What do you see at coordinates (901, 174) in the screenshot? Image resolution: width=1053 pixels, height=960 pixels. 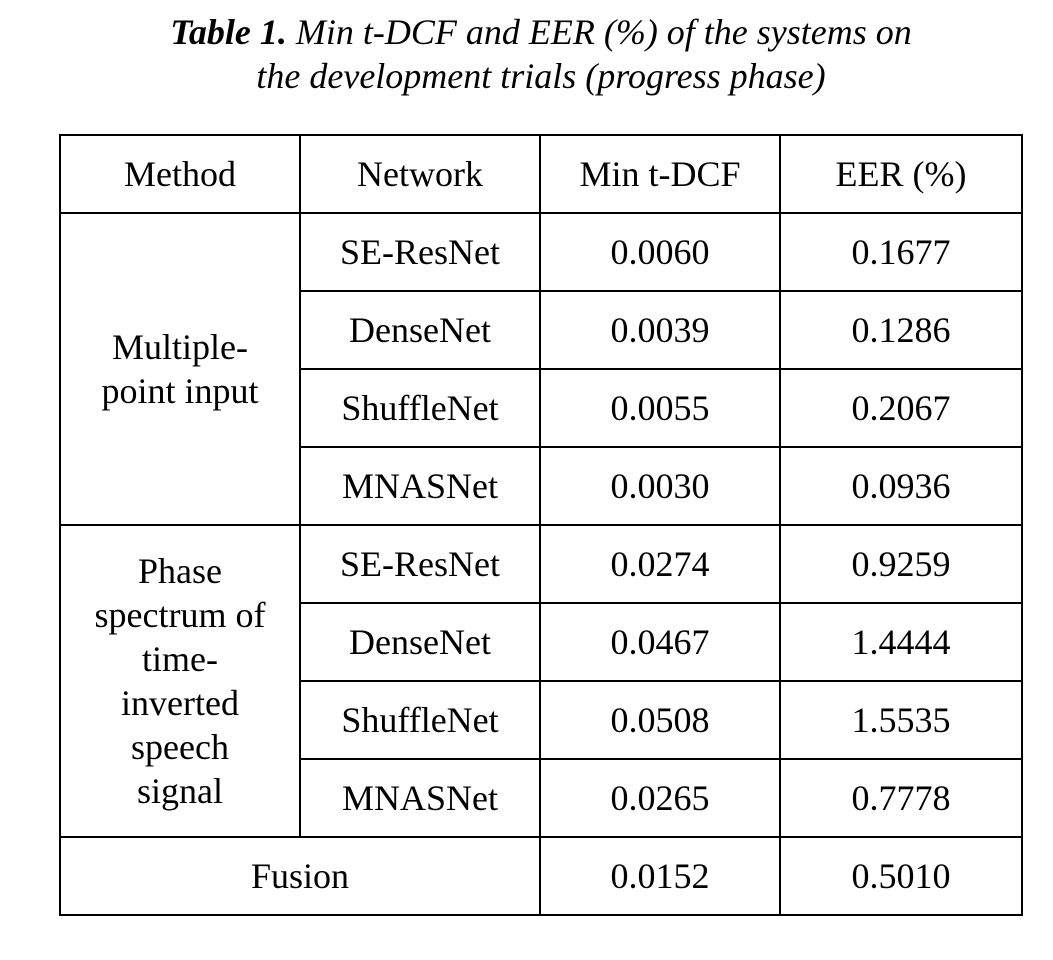 I see `header-eer: EER (%)` at bounding box center [901, 174].